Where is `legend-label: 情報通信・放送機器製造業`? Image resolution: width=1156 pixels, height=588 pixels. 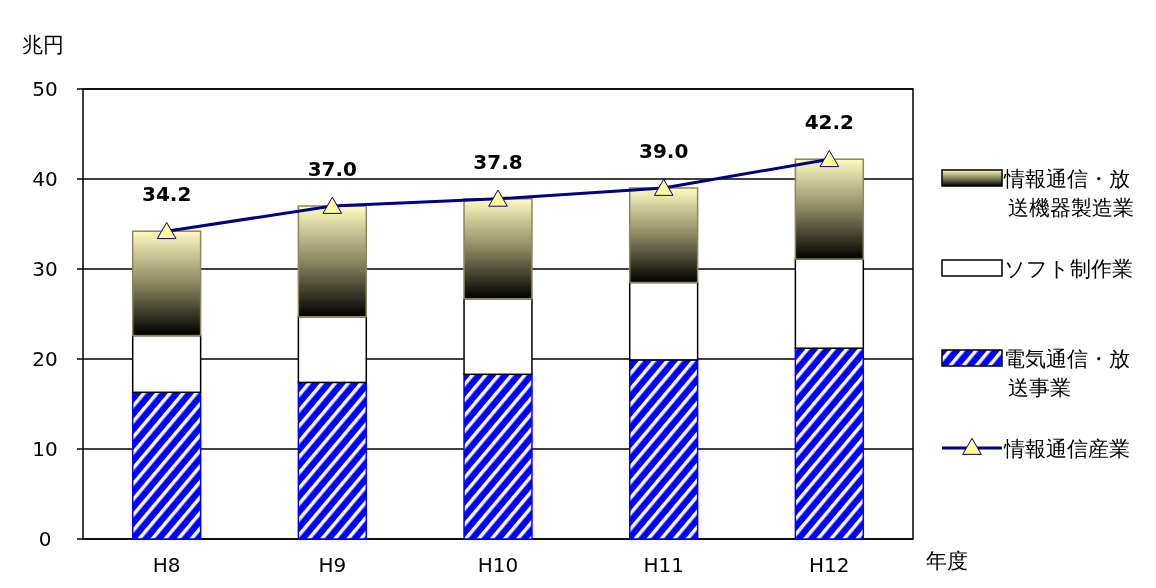
legend-label: 情報通信・放送機器製造業 is located at coordinates (1068, 193).